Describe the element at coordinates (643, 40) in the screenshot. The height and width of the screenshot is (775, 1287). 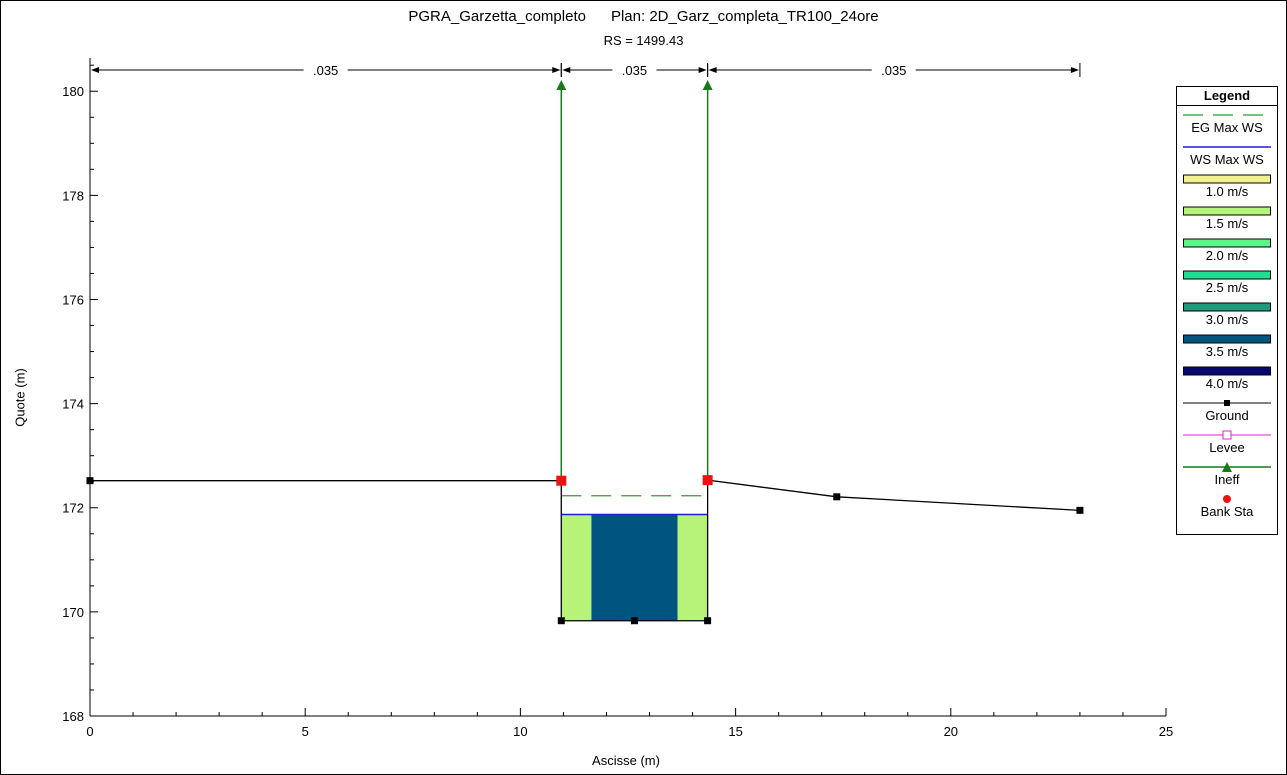
I see `chart-subtitle: RS = 1499.43` at that location.